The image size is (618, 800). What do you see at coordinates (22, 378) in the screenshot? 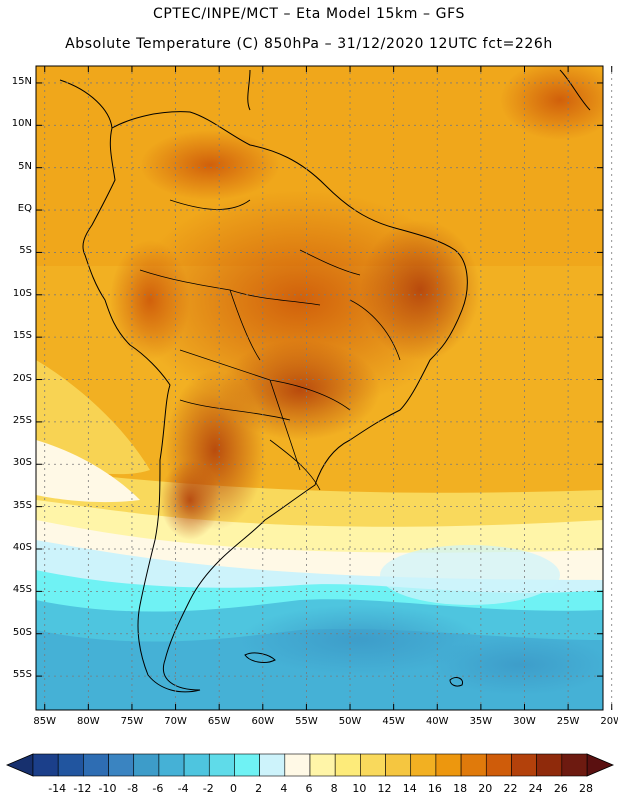
I see `lat-label: 20S` at bounding box center [22, 378].